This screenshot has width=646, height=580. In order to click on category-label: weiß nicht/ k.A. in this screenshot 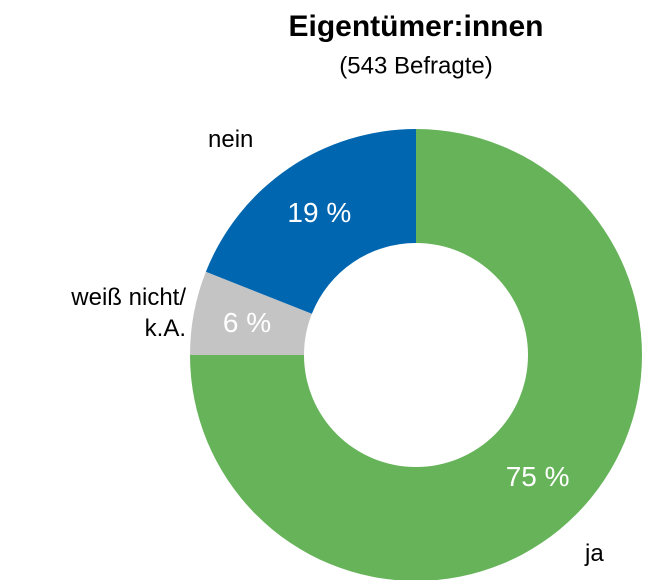, I will do `click(128, 313)`.